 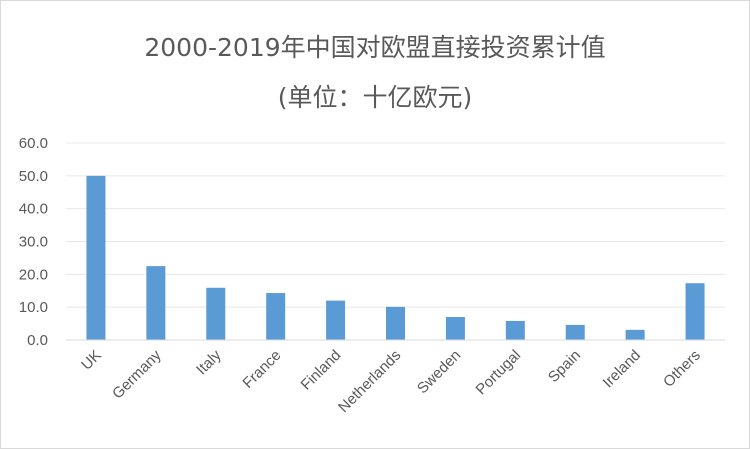 What do you see at coordinates (33, 176) in the screenshot?
I see `y-tick-label: 50.0` at bounding box center [33, 176].